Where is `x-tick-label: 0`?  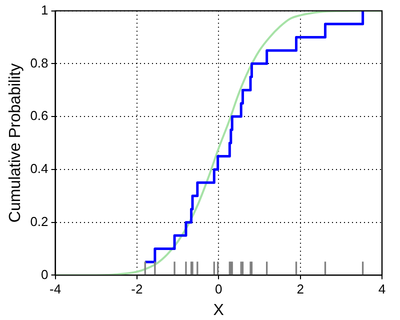
x-tick-label: 0 is located at coordinates (218, 289).